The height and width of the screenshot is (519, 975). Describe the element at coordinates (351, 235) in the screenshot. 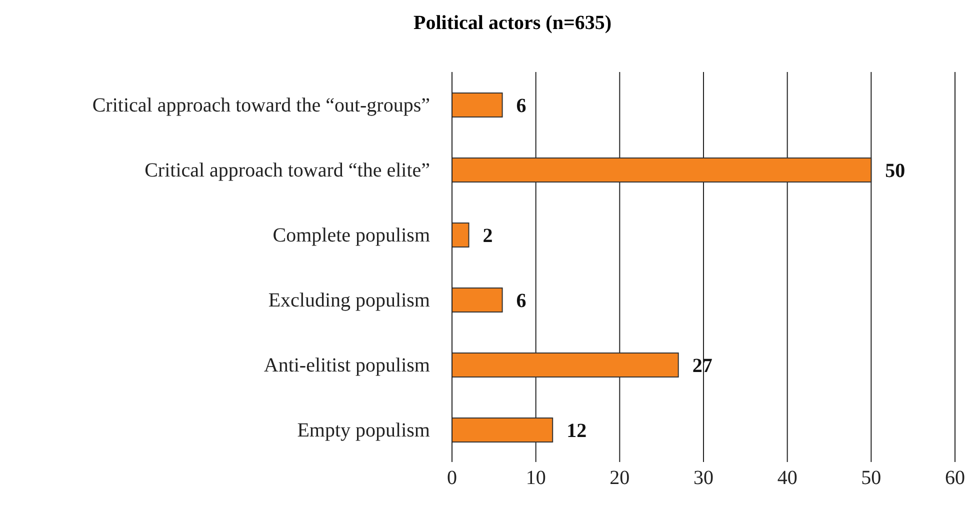

I see `y-tick-label: Complete populism` at that location.